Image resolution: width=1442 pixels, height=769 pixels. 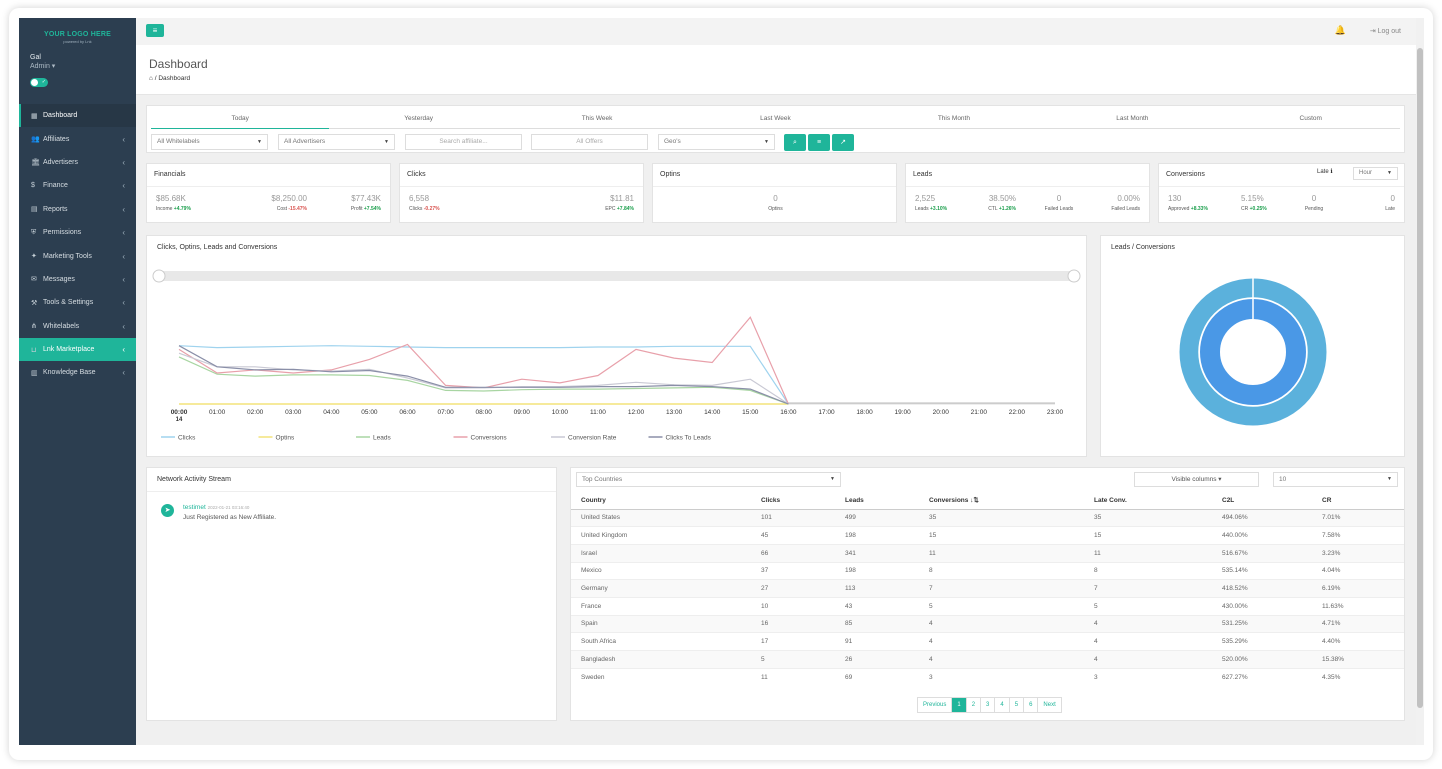 I want to click on column-header: Leads, so click(x=877, y=501).